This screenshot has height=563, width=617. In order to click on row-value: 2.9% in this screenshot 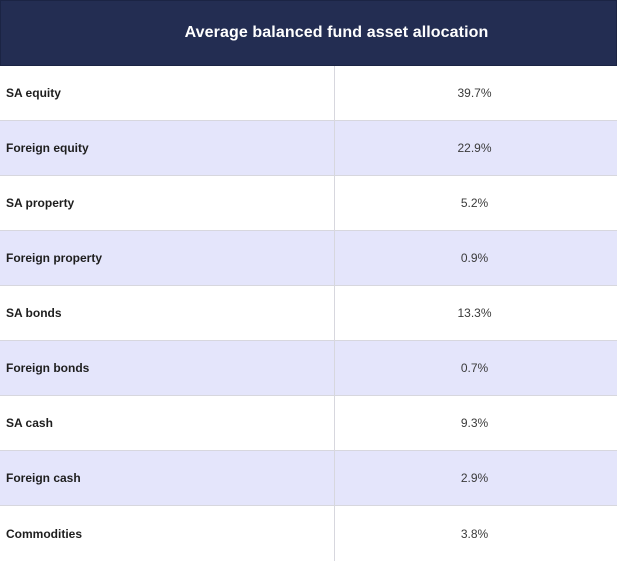, I will do `click(474, 478)`.